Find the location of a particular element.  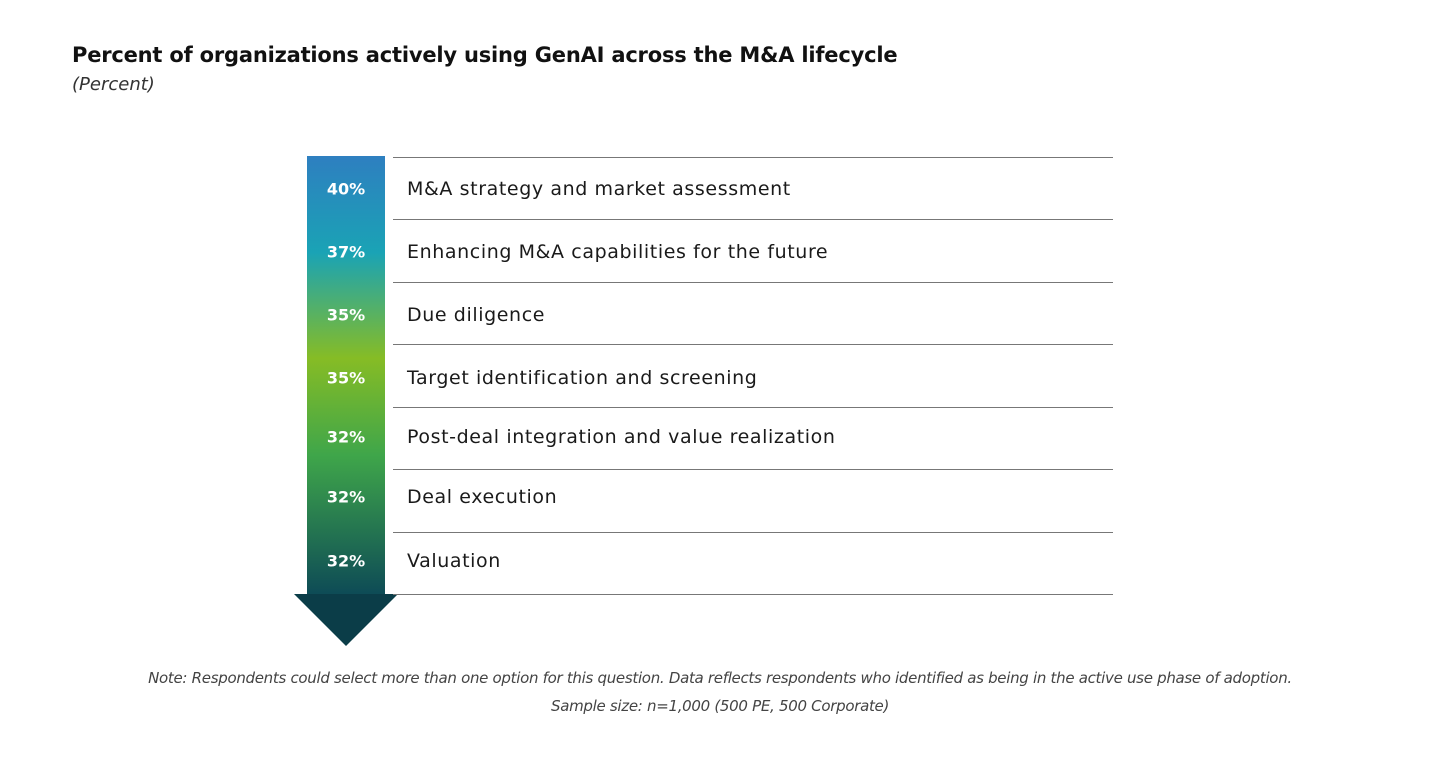

chart-subtitle: (Percent) is located at coordinates (113, 84).